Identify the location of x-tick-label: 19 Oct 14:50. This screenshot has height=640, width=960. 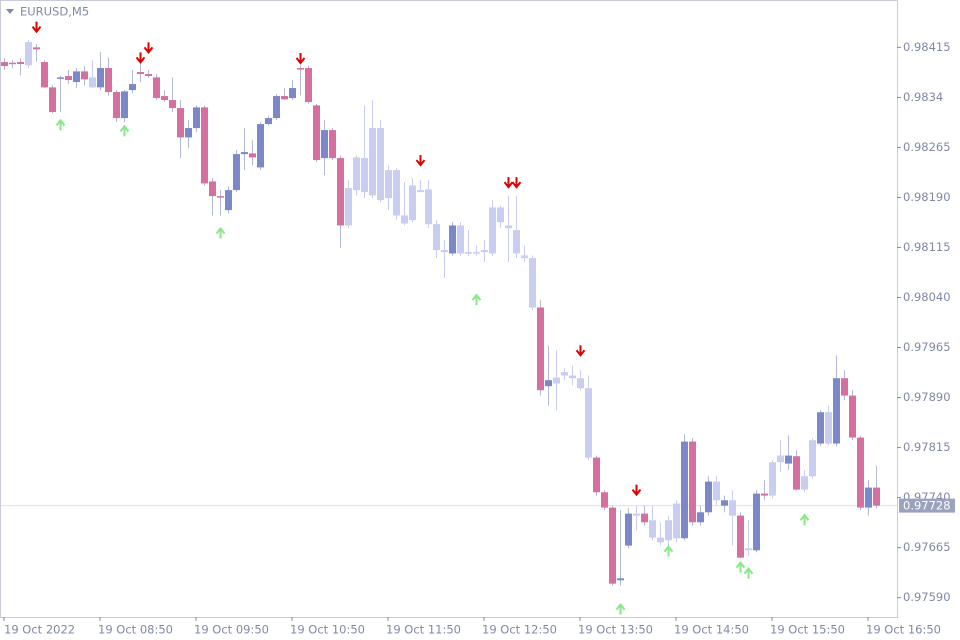
(711, 630).